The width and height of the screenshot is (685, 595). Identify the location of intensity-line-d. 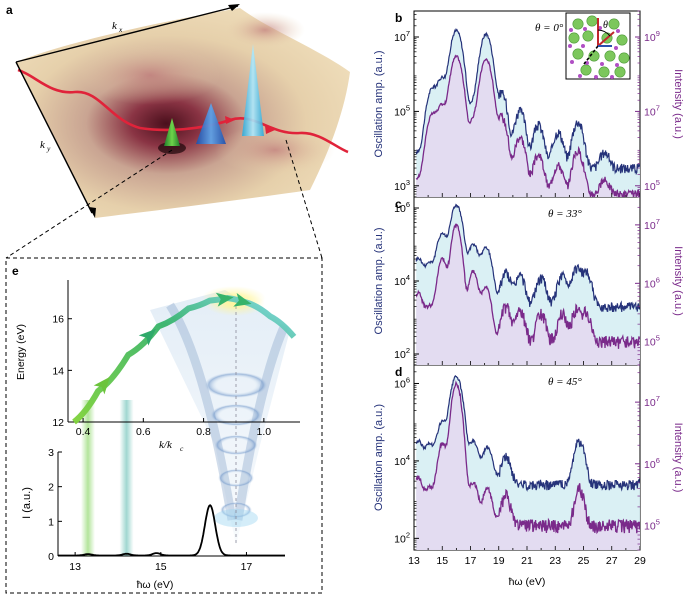
(527, 457).